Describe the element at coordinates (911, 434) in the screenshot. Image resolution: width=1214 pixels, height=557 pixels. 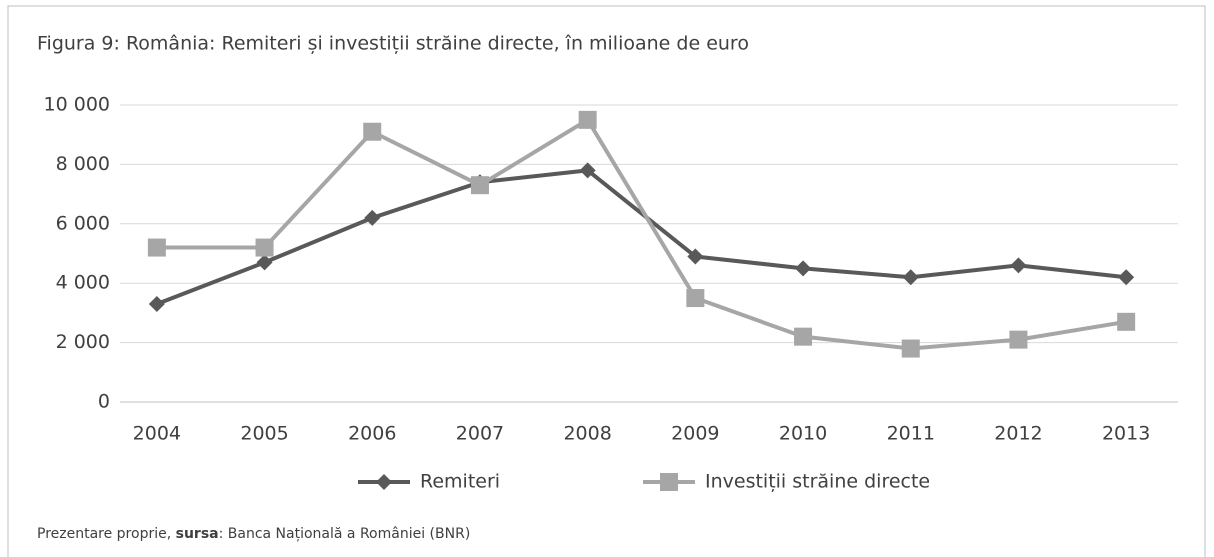
I see `x-tick-label: 2011` at that location.